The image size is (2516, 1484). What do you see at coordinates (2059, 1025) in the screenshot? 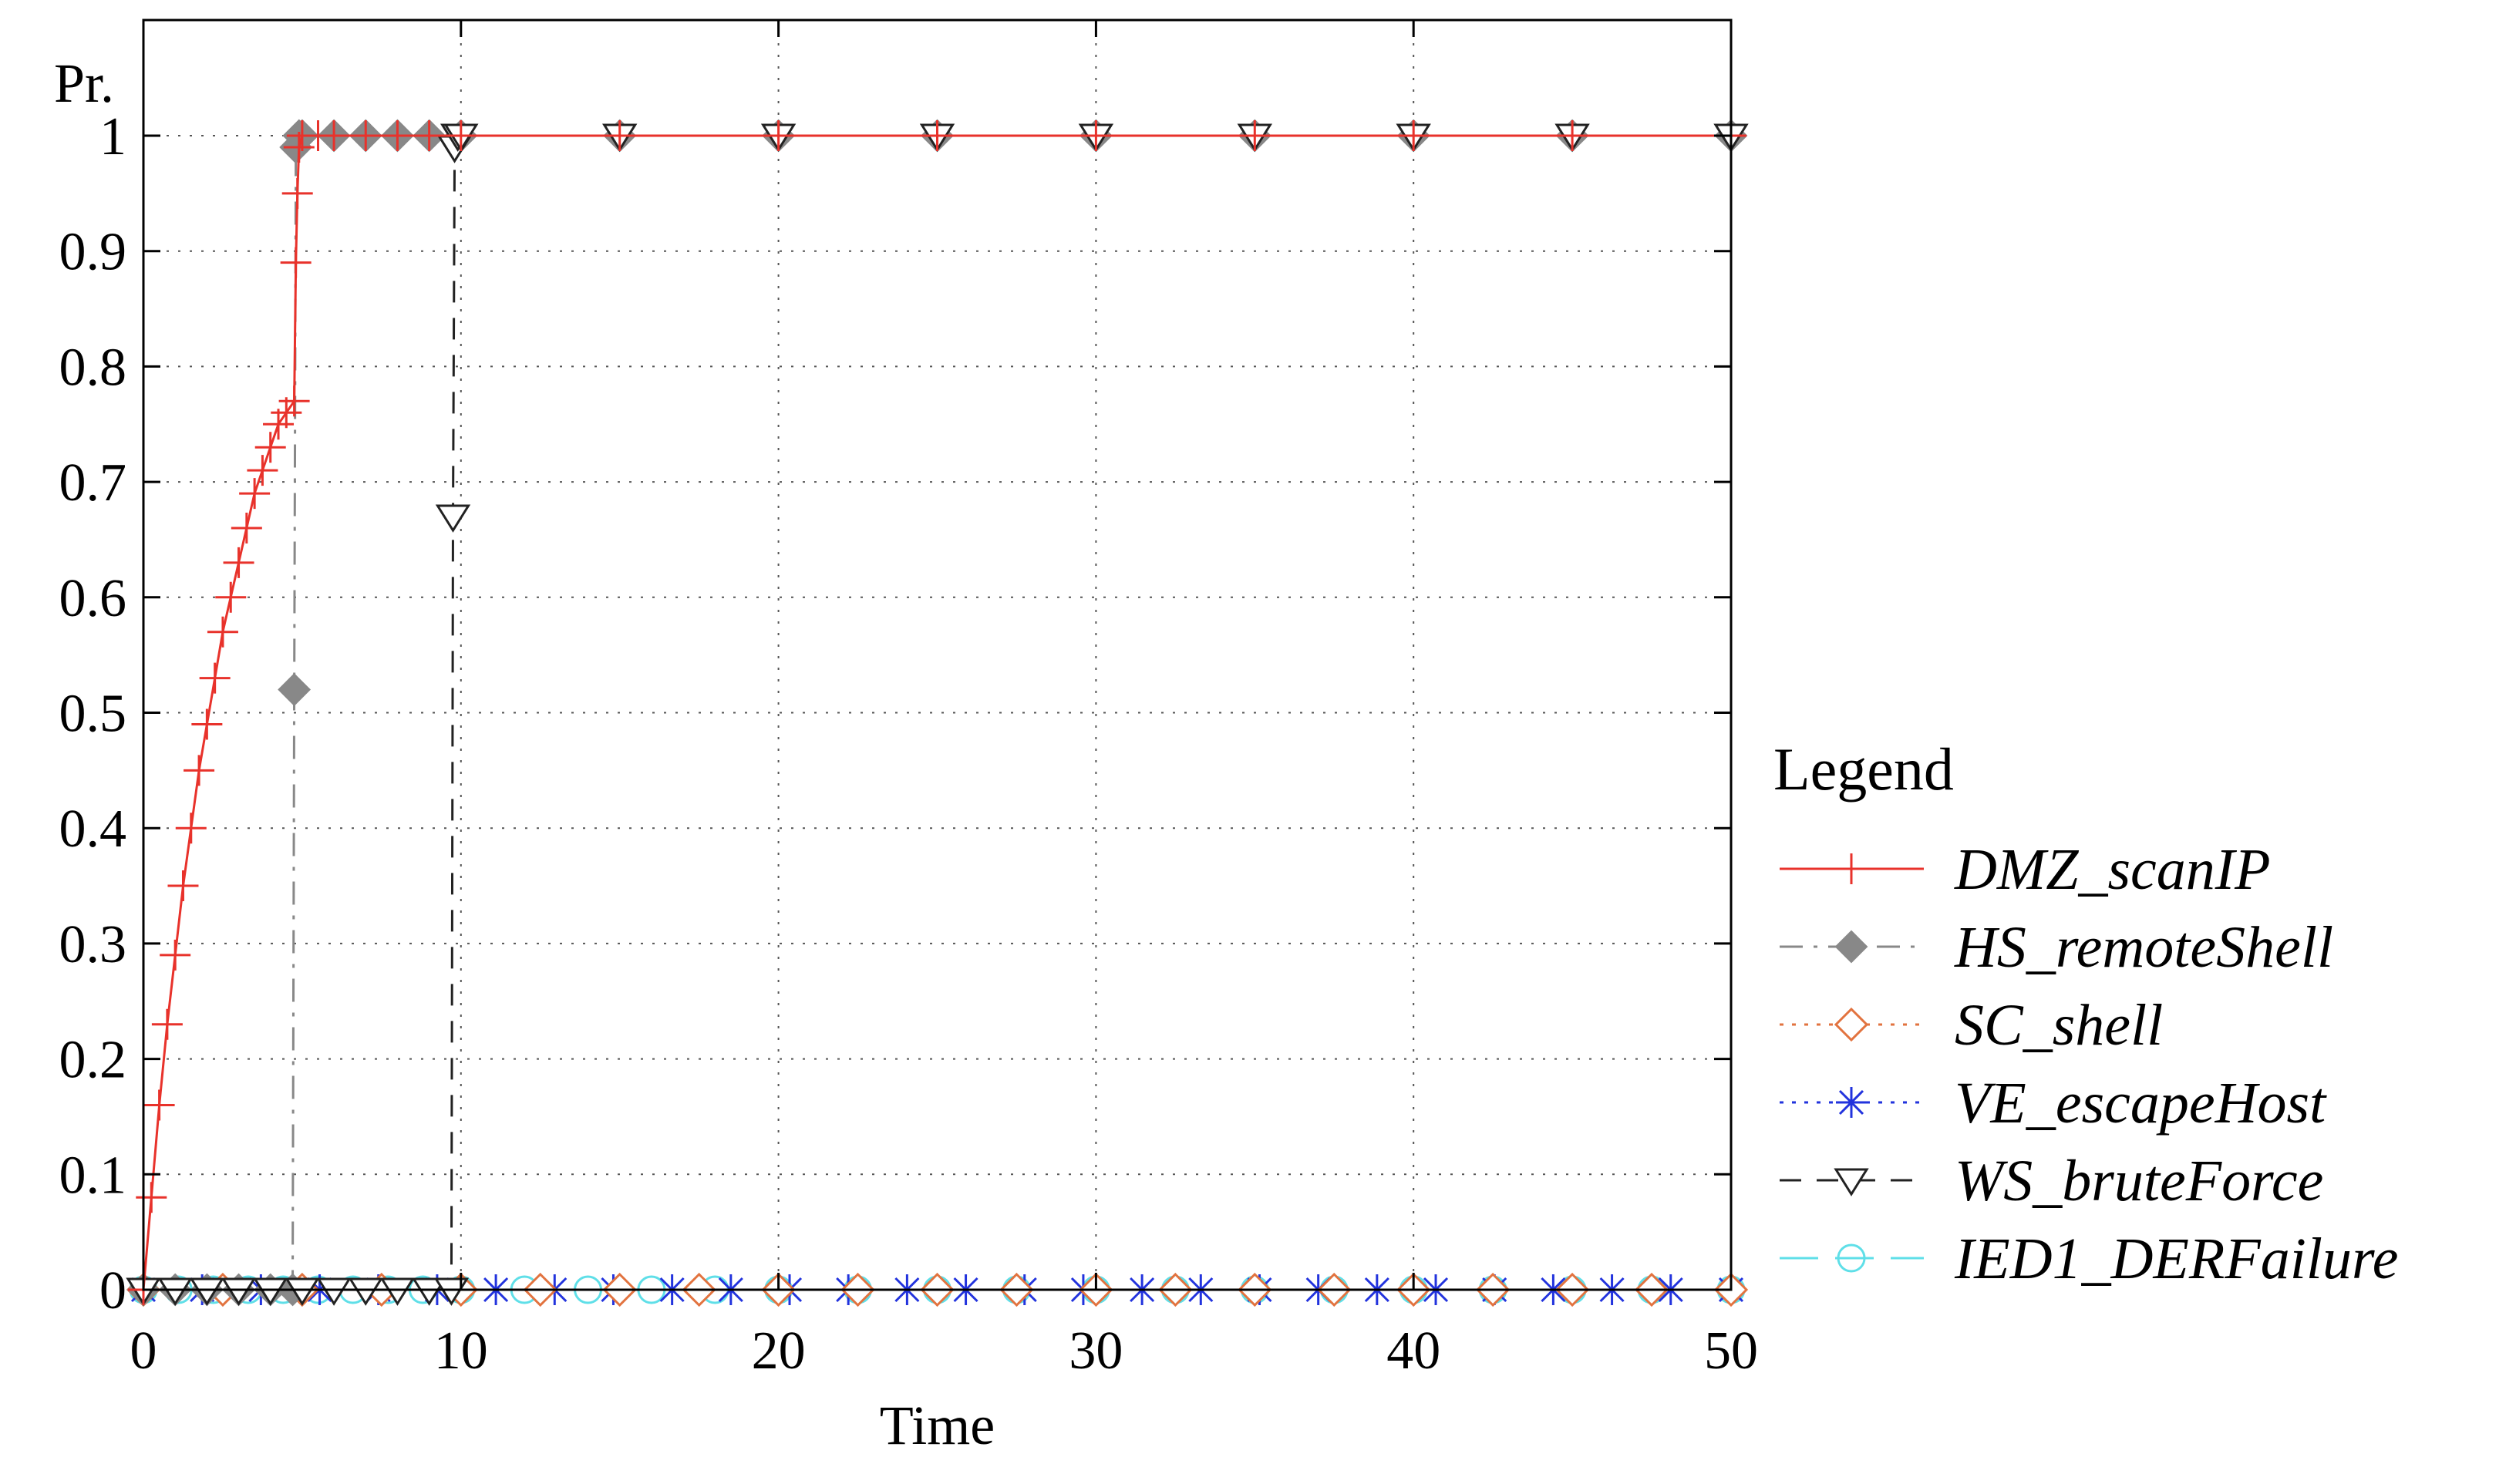
I see `legend-label: SC_shell` at bounding box center [2059, 1025].